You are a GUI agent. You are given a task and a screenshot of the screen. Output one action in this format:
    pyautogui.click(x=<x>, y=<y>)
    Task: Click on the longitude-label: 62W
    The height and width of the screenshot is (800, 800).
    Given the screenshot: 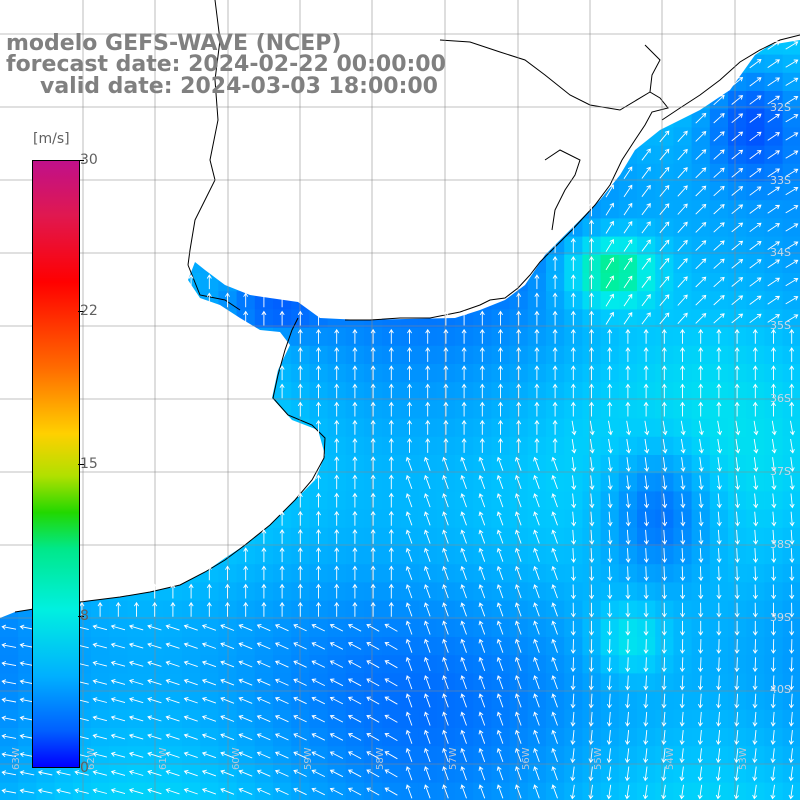 What is the action you would take?
    pyautogui.click(x=91, y=758)
    